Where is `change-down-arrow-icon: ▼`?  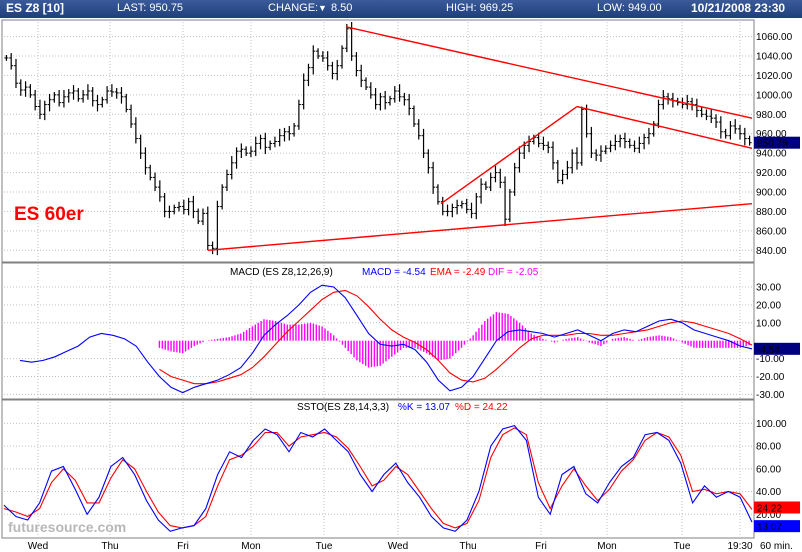
change-down-arrow-icon: ▼ is located at coordinates (322, 8).